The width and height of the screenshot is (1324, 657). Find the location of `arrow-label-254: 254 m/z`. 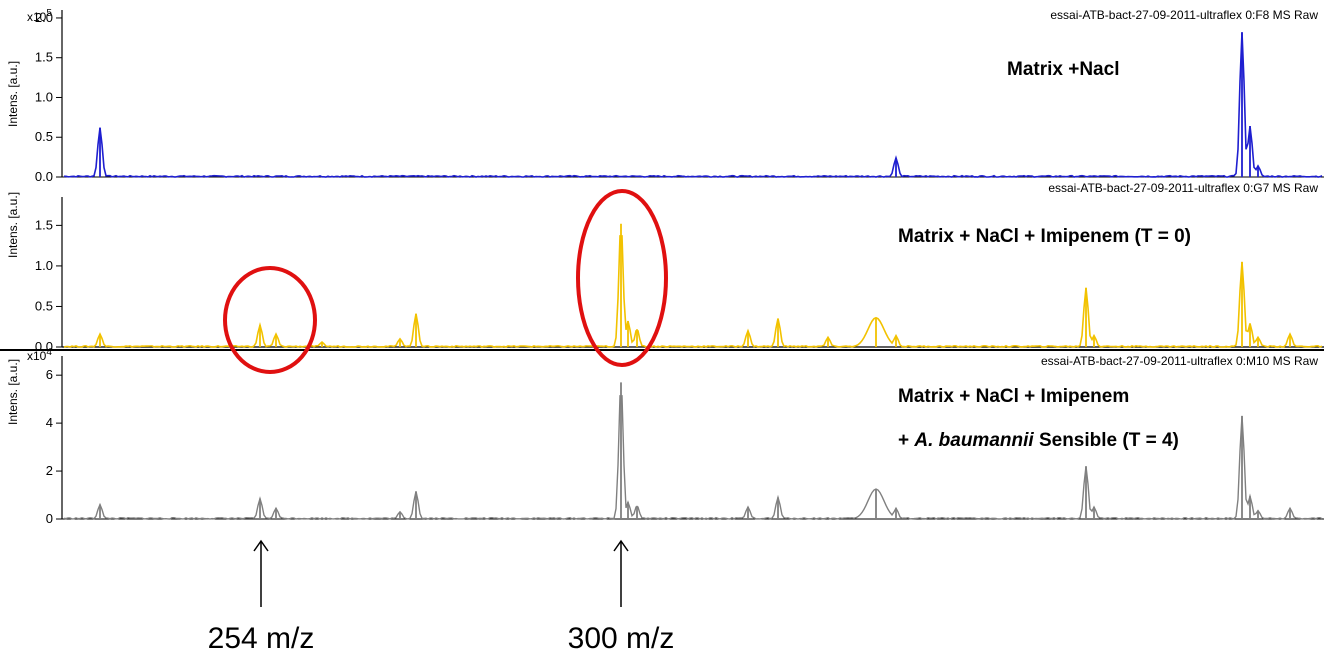

arrow-label-254: 254 m/z is located at coordinates (261, 638).